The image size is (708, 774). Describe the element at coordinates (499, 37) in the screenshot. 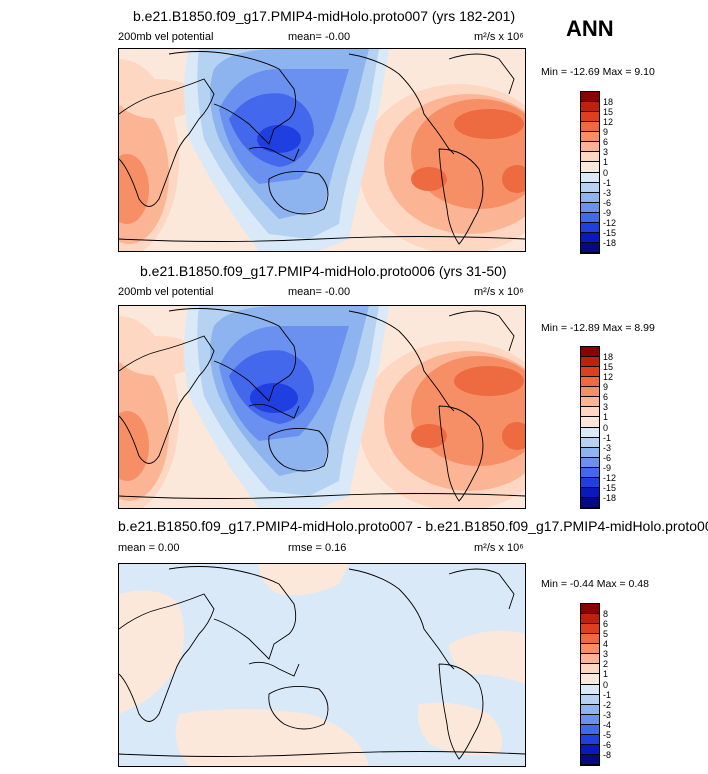

I see `panel-1-units: m²/s x 10⁶` at that location.